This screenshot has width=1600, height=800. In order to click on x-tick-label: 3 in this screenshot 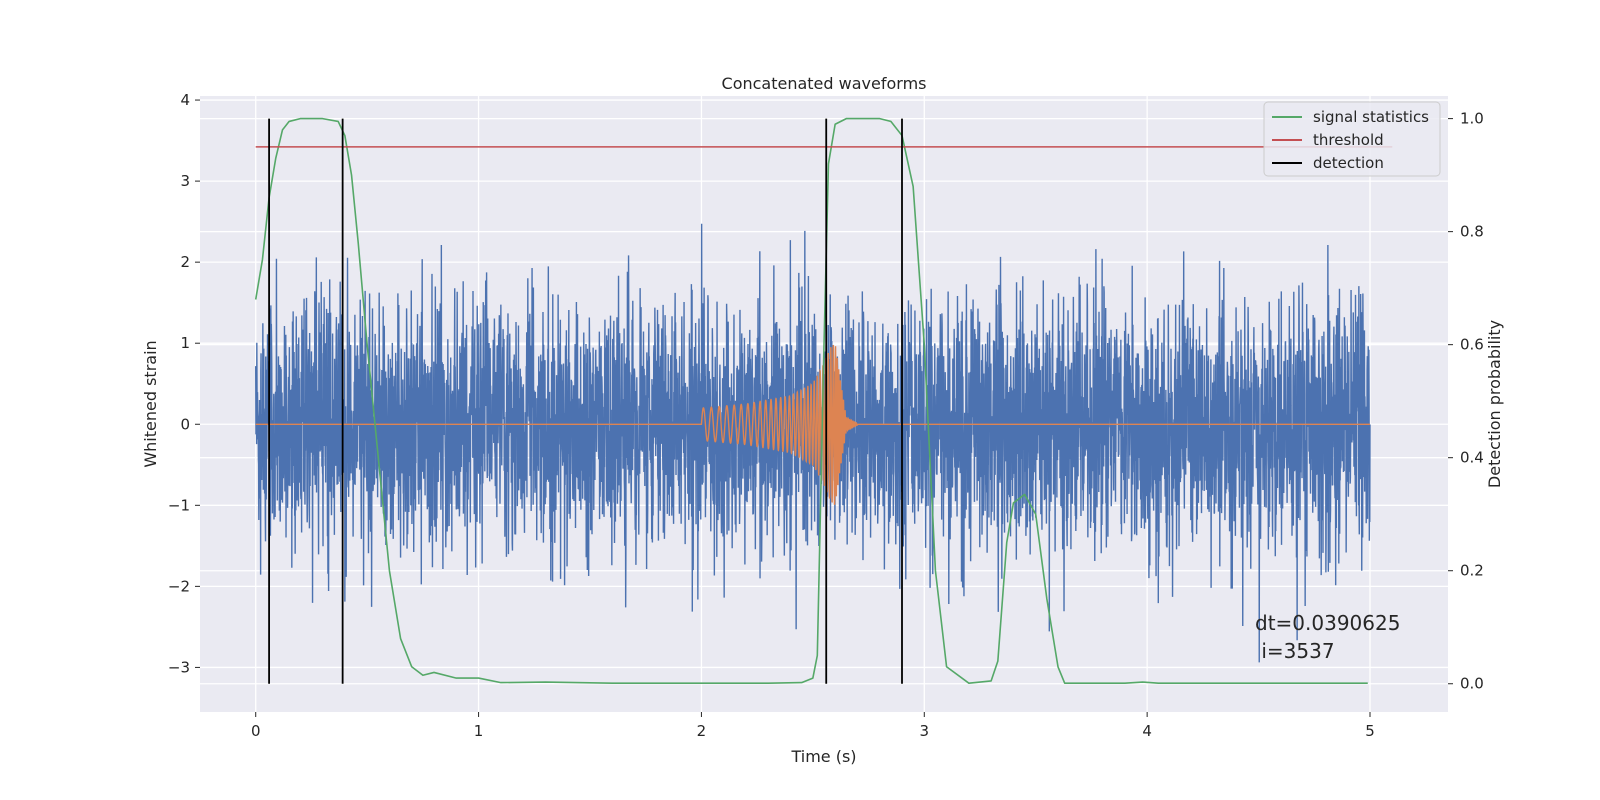, I will do `click(925, 731)`.